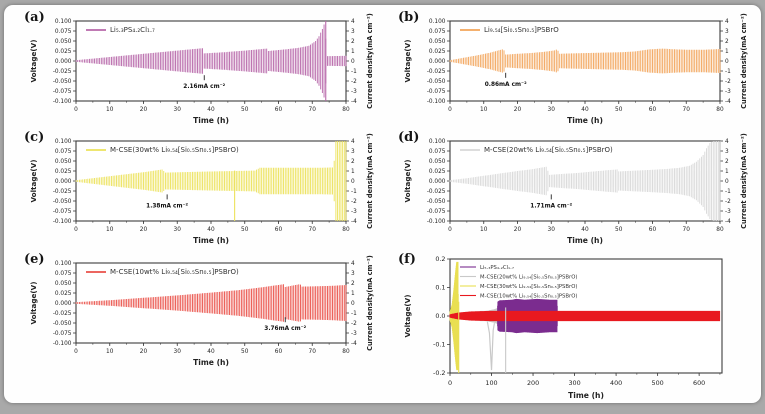 The image size is (765, 414). Describe the element at coordinates (370, 181) in the screenshot. I see `svg-text: Current density(mA cm⁻²)` at that location.